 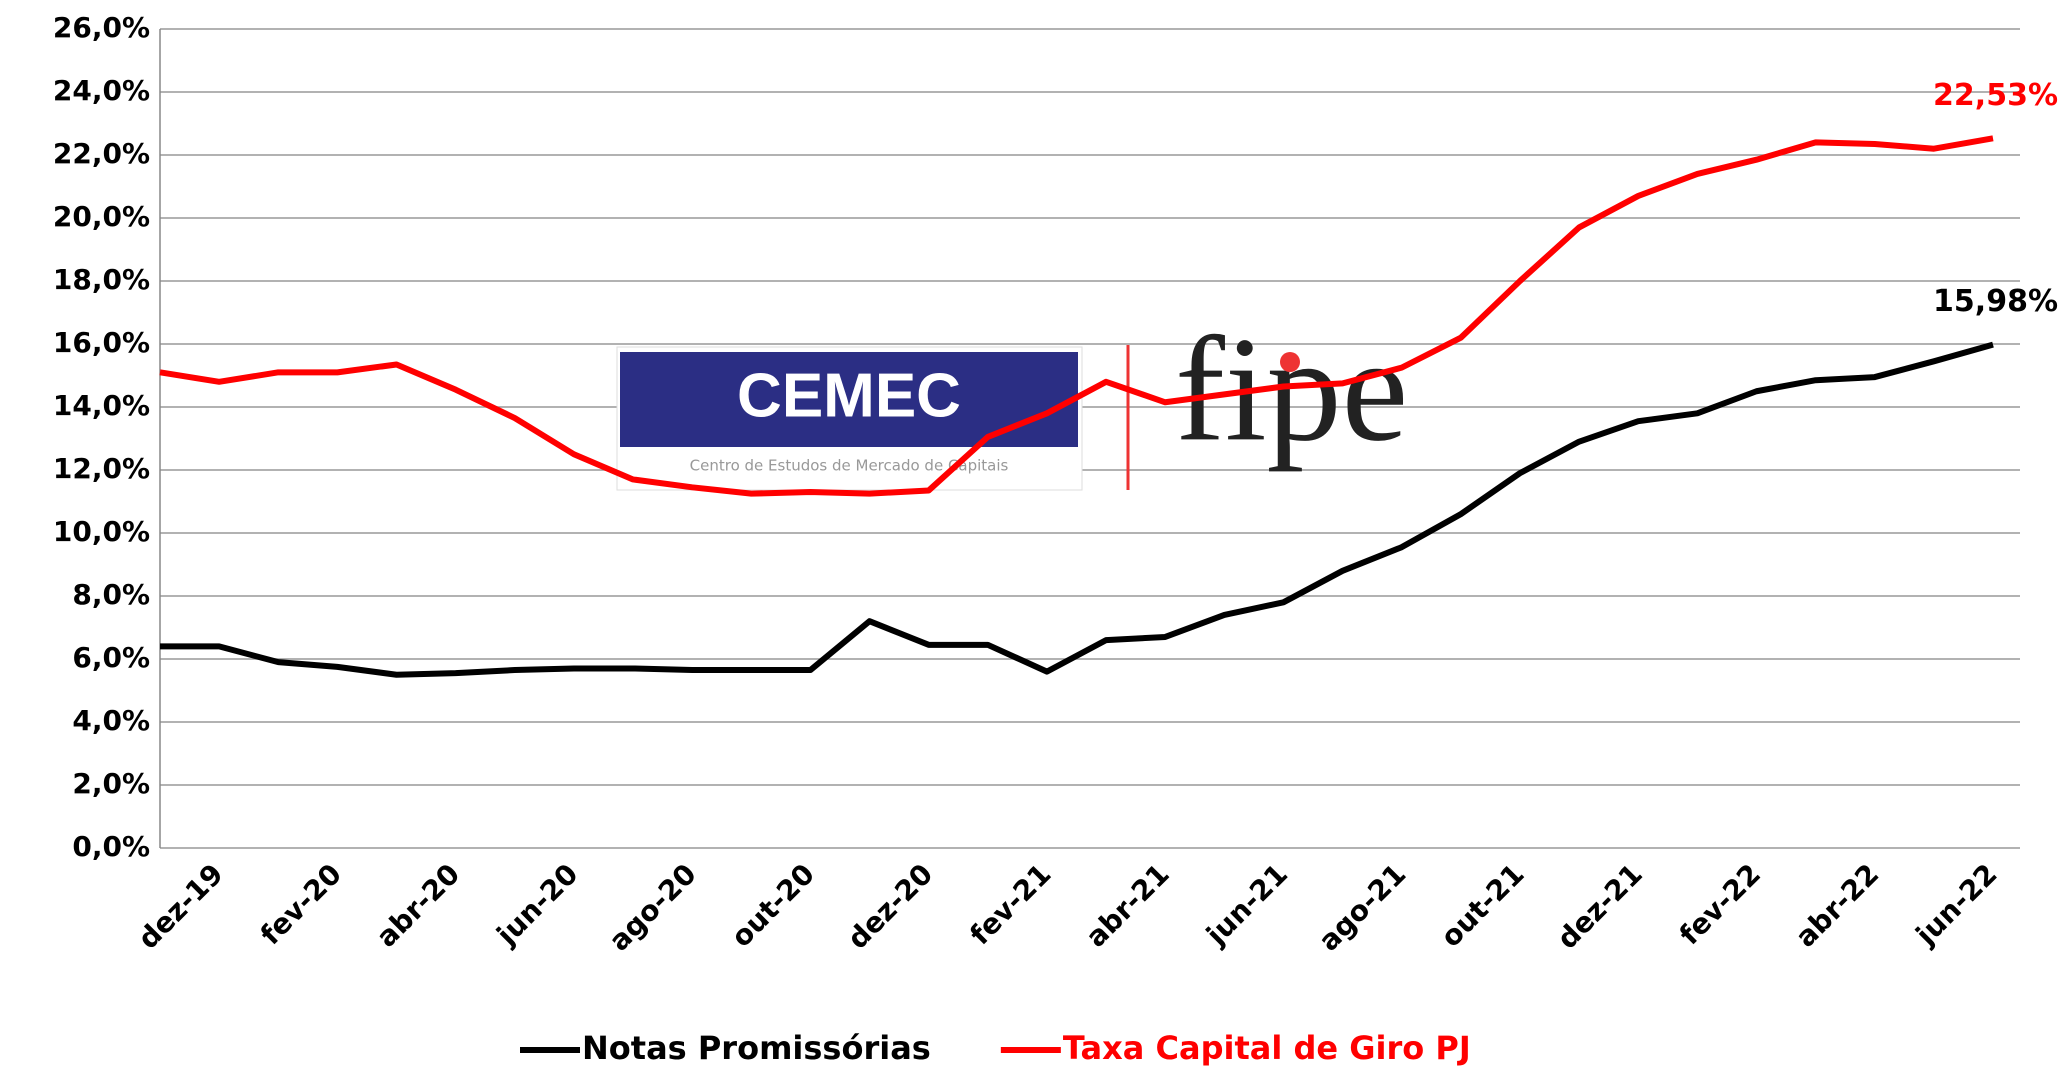 I want to click on x-tick-label: jun-22, so click(x=1956, y=904).